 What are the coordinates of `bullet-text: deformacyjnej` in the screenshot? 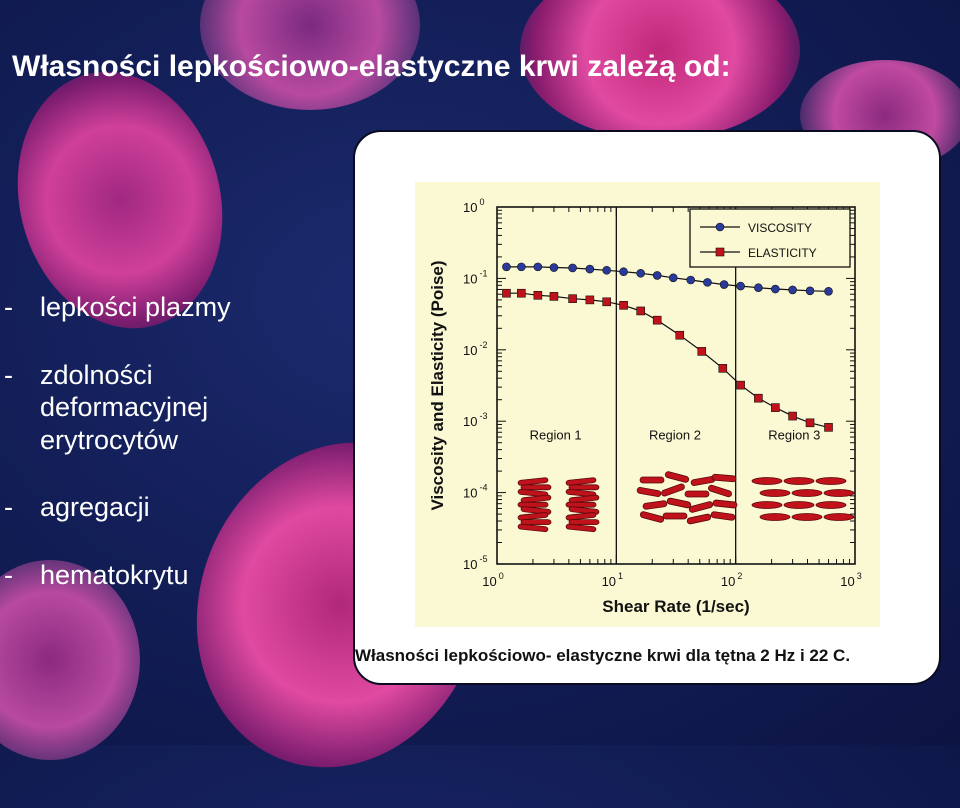 It's located at (124, 407).